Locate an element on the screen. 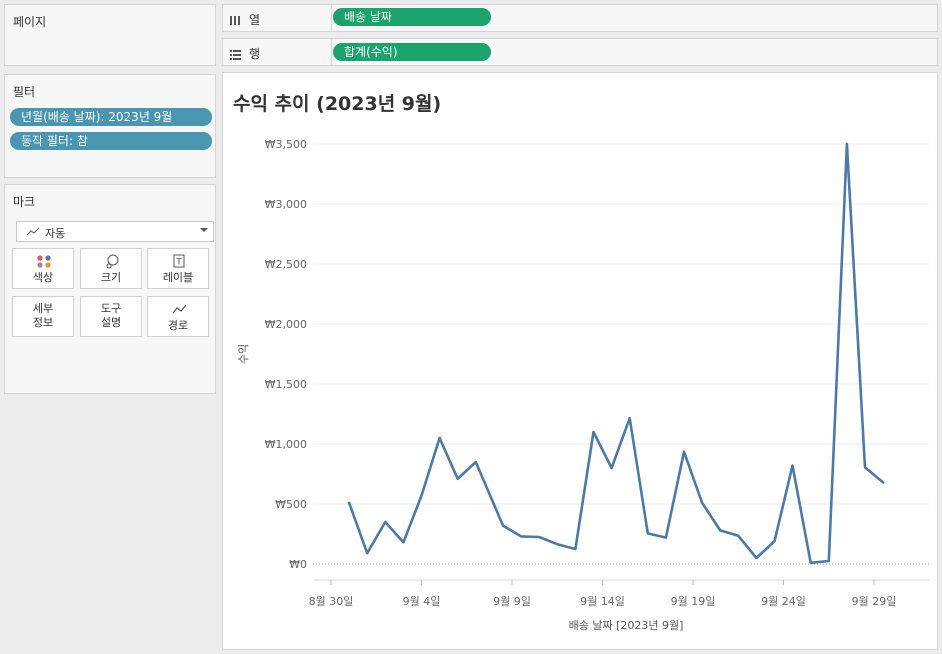 This screenshot has height=654, width=942. tooltip-button: 도구 설명 is located at coordinates (111, 316).